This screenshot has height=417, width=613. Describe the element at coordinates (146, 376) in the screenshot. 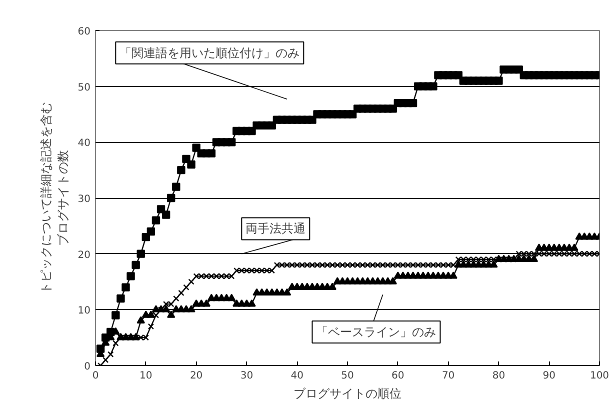

I see `x-tick-label: 10` at that location.